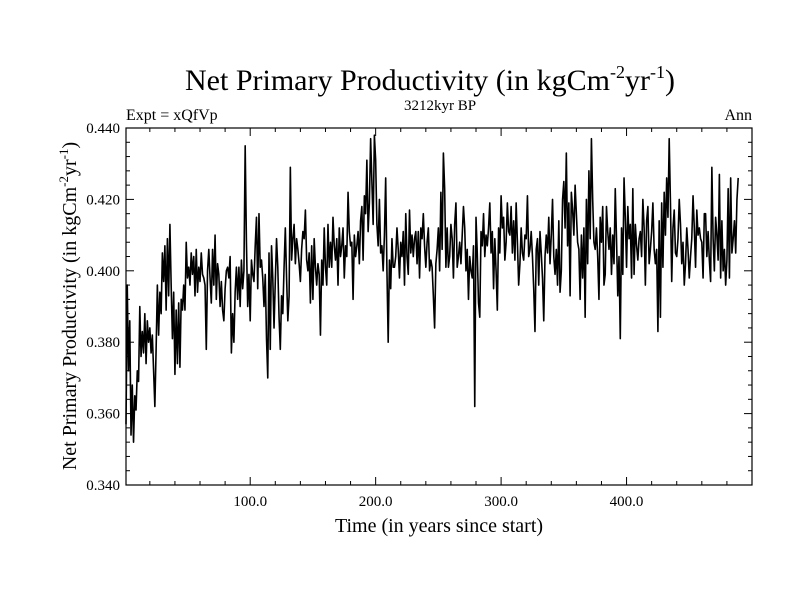  What do you see at coordinates (738, 115) in the screenshot?
I see `season-label: Ann` at bounding box center [738, 115].